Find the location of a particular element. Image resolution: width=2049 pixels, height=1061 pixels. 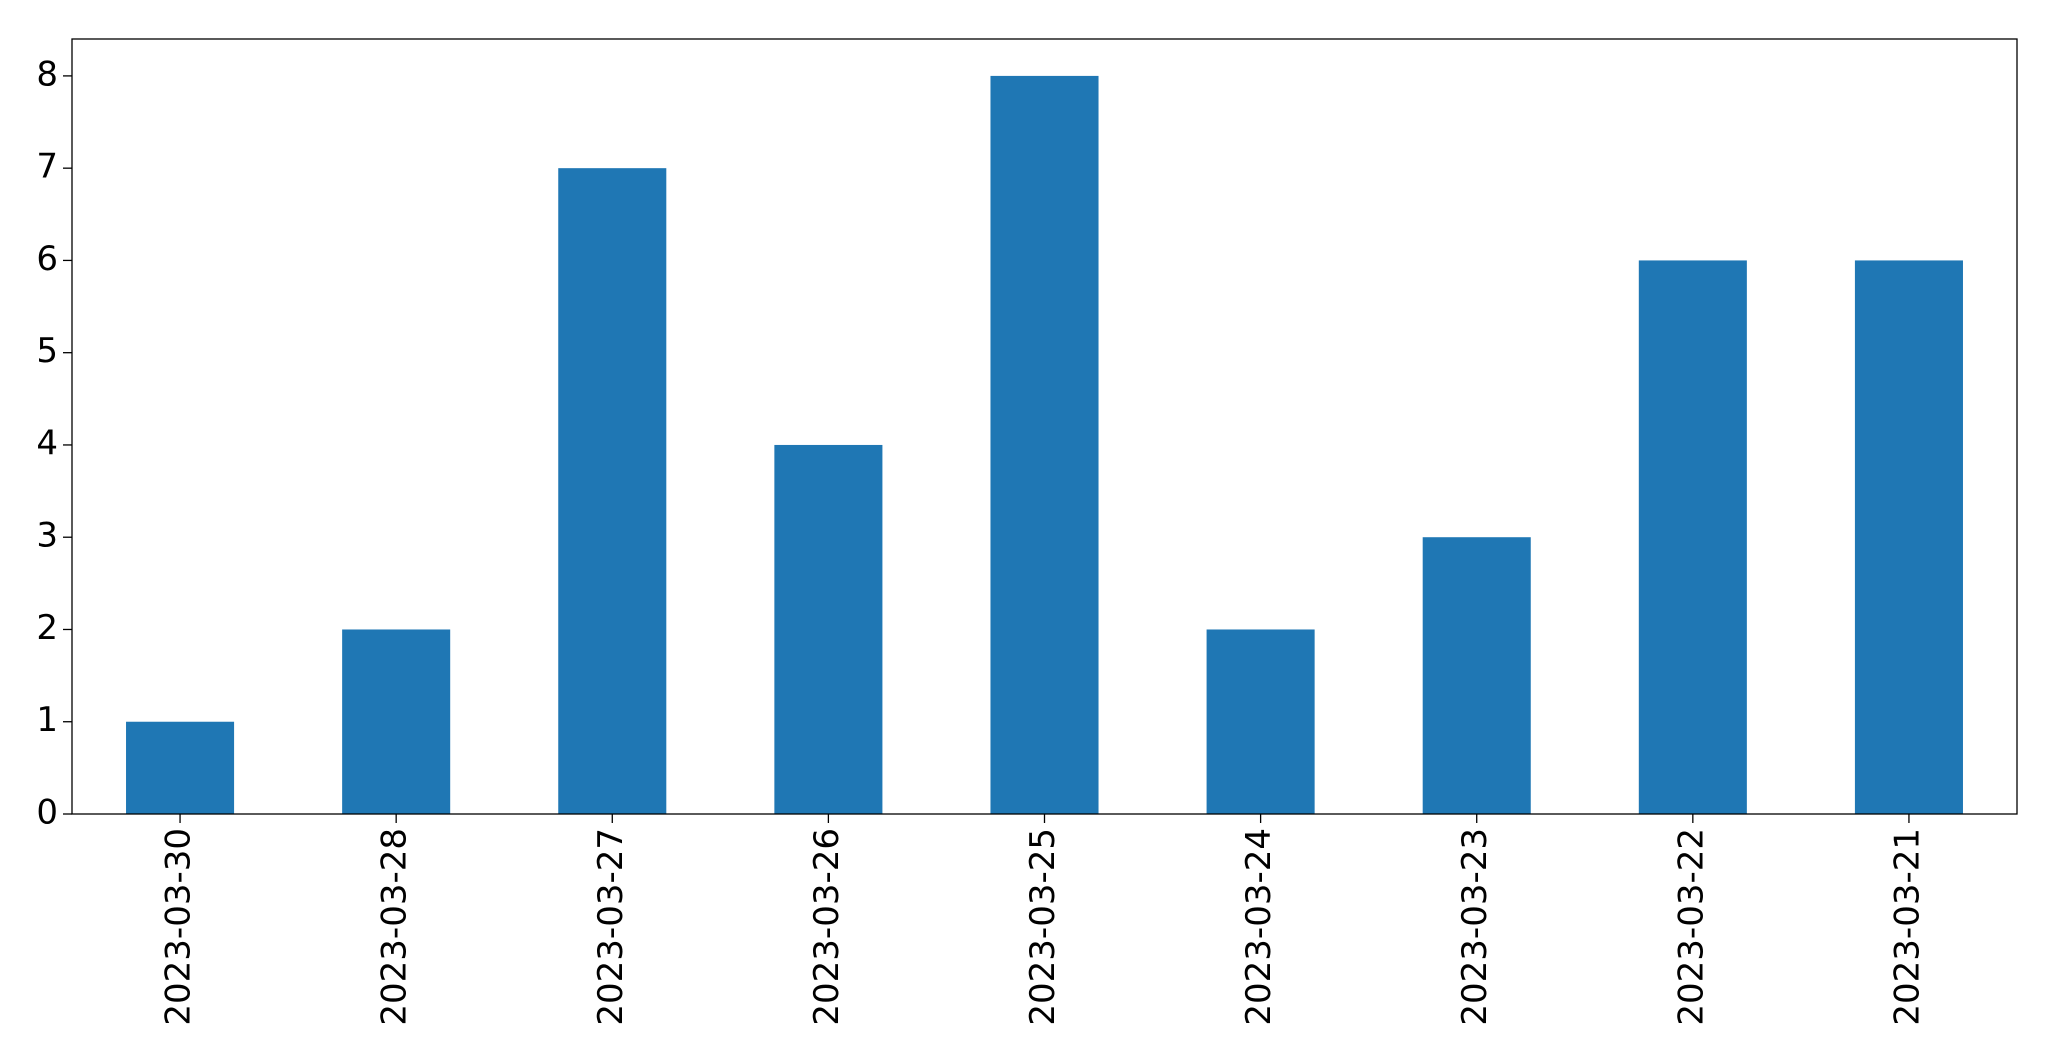

y-tick-label: 7 is located at coordinates (47, 167).